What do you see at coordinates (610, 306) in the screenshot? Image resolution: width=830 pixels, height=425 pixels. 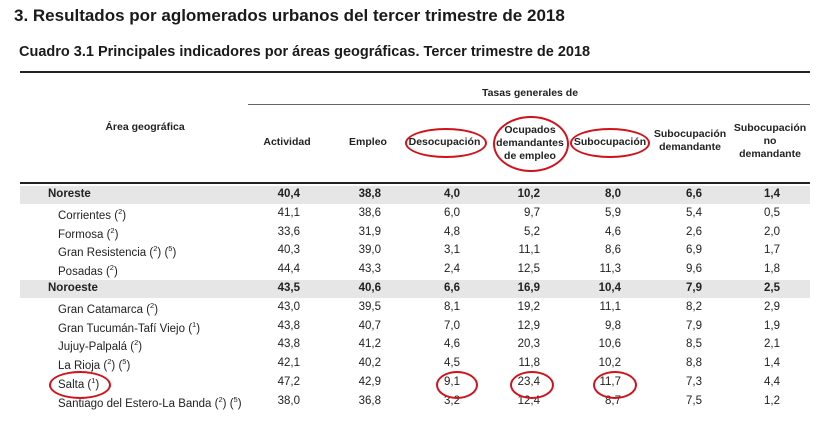 I see `cell-subocupacion: 11,1` at bounding box center [610, 306].